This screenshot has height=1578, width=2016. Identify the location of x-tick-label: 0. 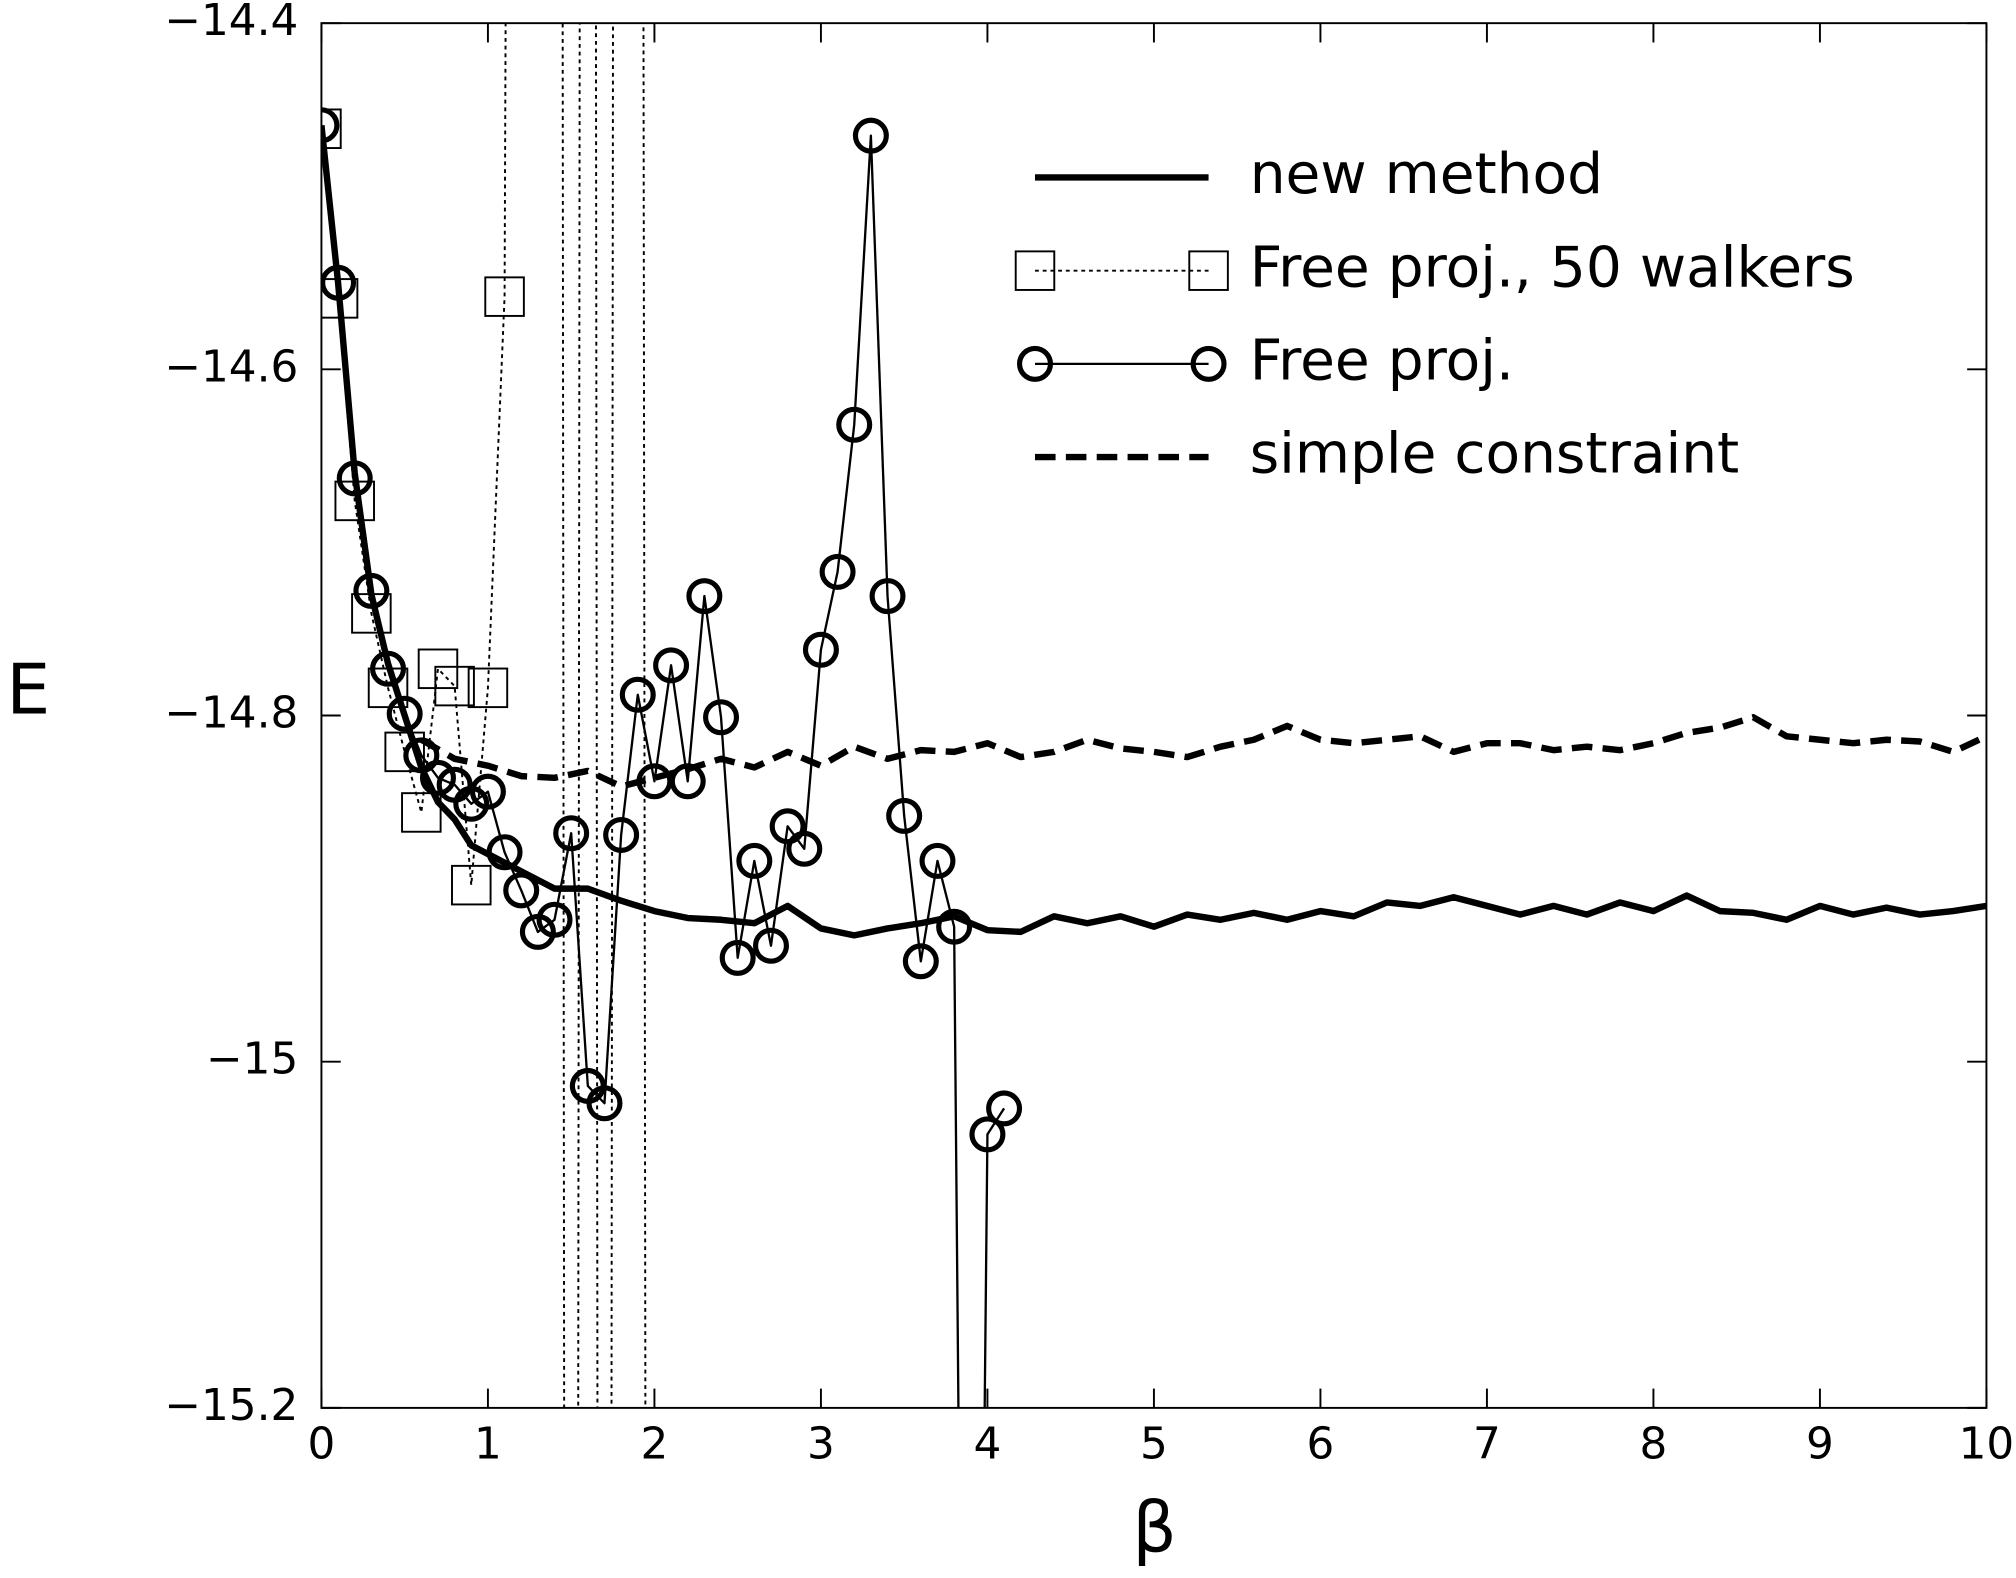
(322, 1443).